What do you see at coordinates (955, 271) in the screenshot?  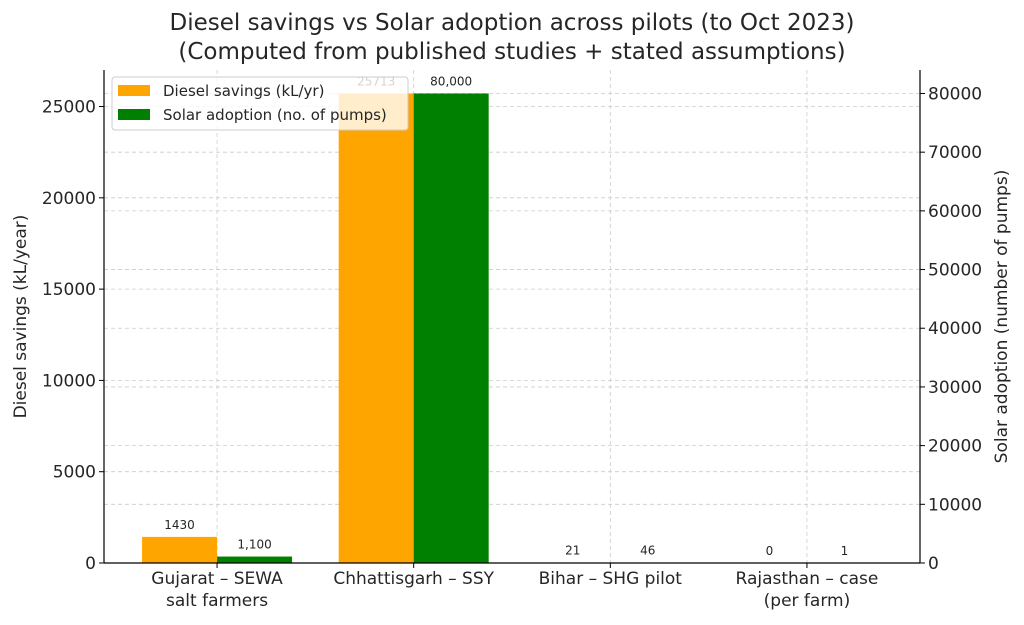 I see `y2-tick-label: 50000` at bounding box center [955, 271].